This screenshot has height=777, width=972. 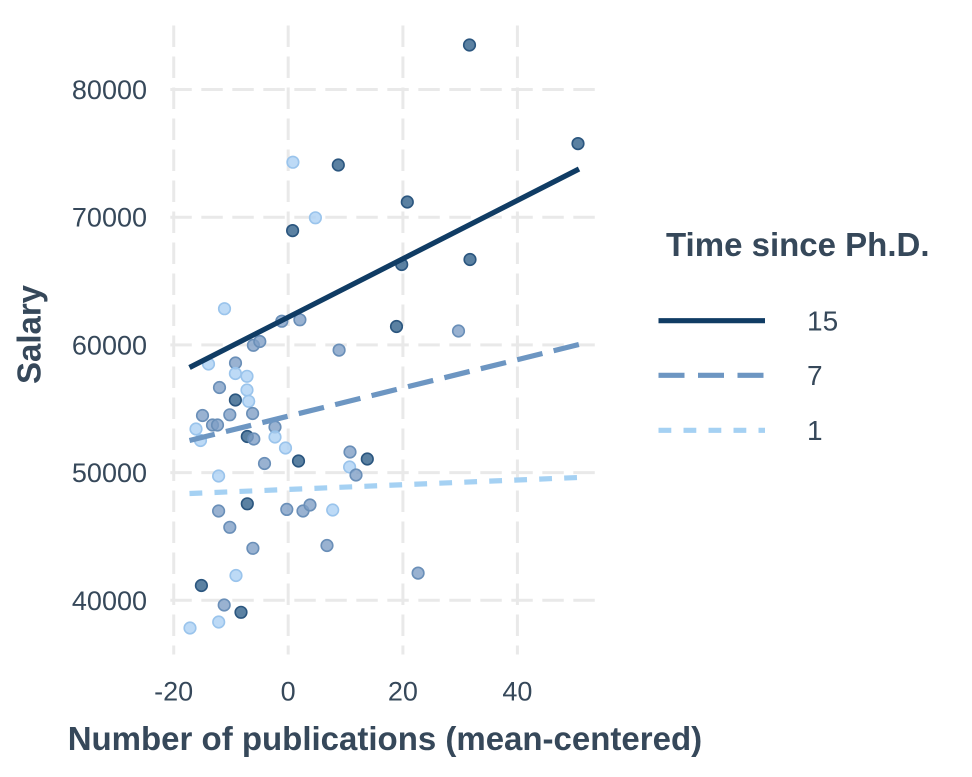 What do you see at coordinates (109, 601) in the screenshot?
I see `svg-text: 40000` at bounding box center [109, 601].